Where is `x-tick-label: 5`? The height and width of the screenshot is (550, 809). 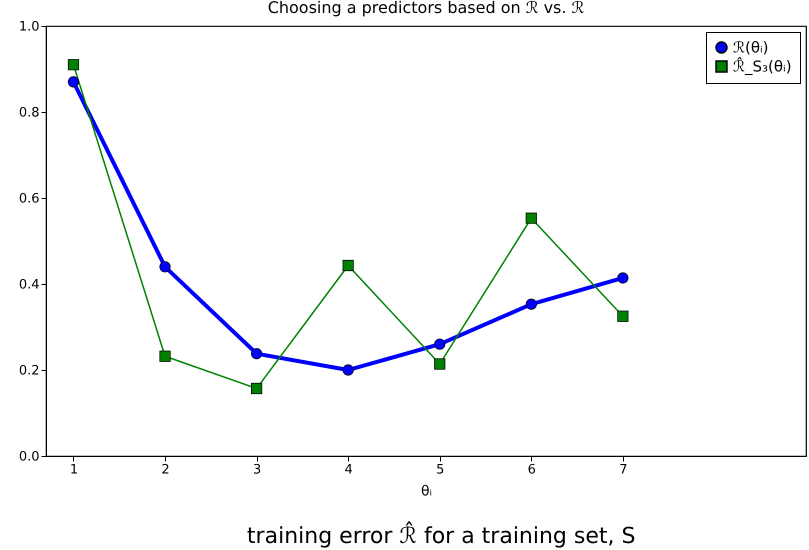
x-tick-label: 5 is located at coordinates (440, 470).